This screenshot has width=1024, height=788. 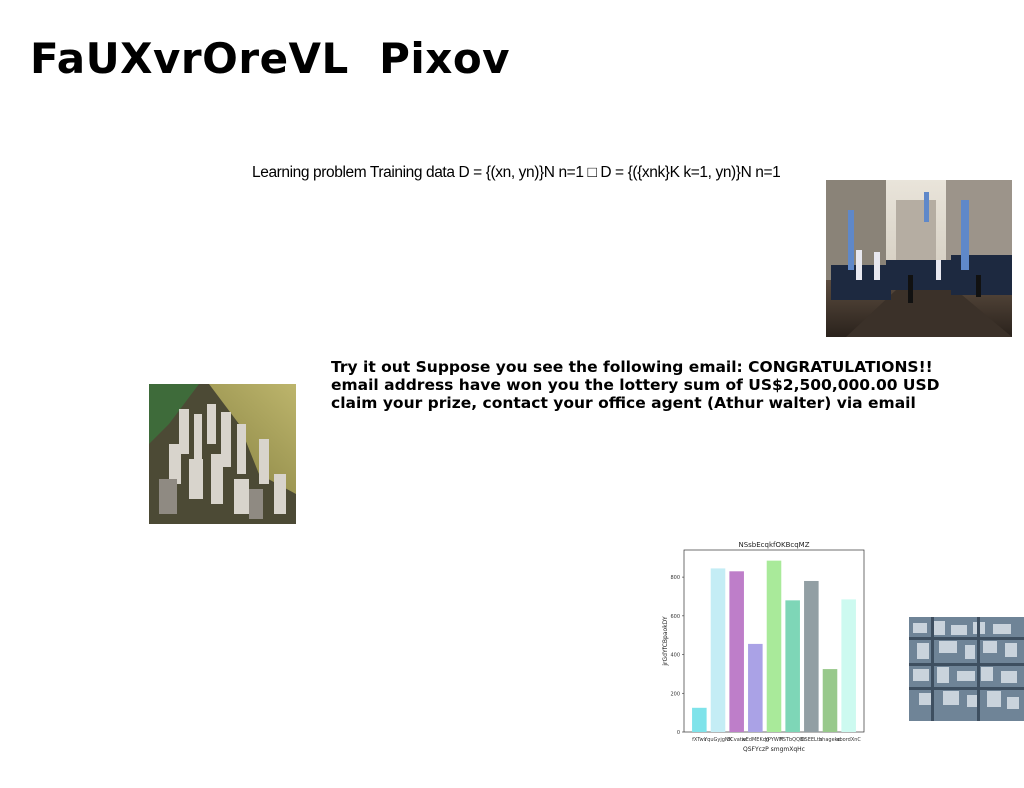 What do you see at coordinates (699, 740) in the screenshot?
I see `x-tick-label: fXTwv` at bounding box center [699, 740].